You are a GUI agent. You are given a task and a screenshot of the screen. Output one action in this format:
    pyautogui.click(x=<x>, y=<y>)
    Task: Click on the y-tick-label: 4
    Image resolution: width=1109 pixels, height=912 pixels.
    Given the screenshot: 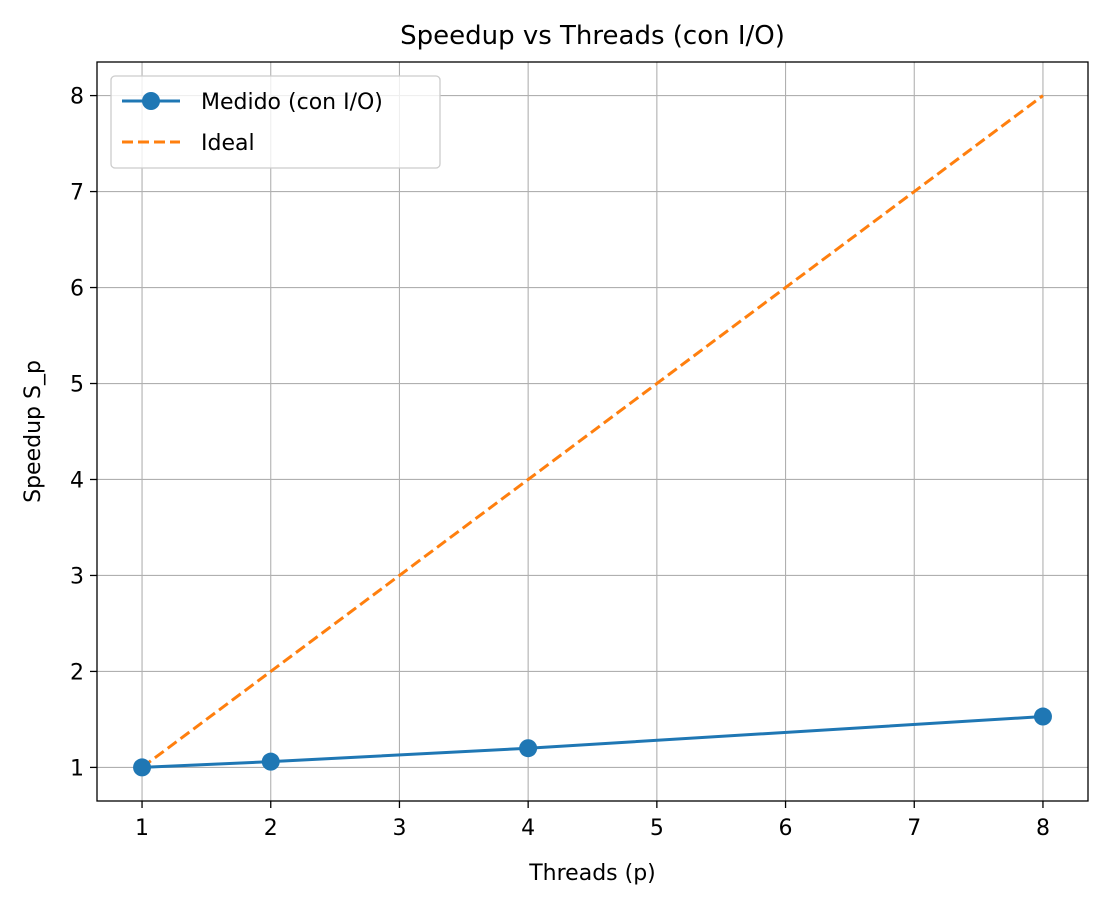 What is the action you would take?
    pyautogui.click(x=77, y=480)
    